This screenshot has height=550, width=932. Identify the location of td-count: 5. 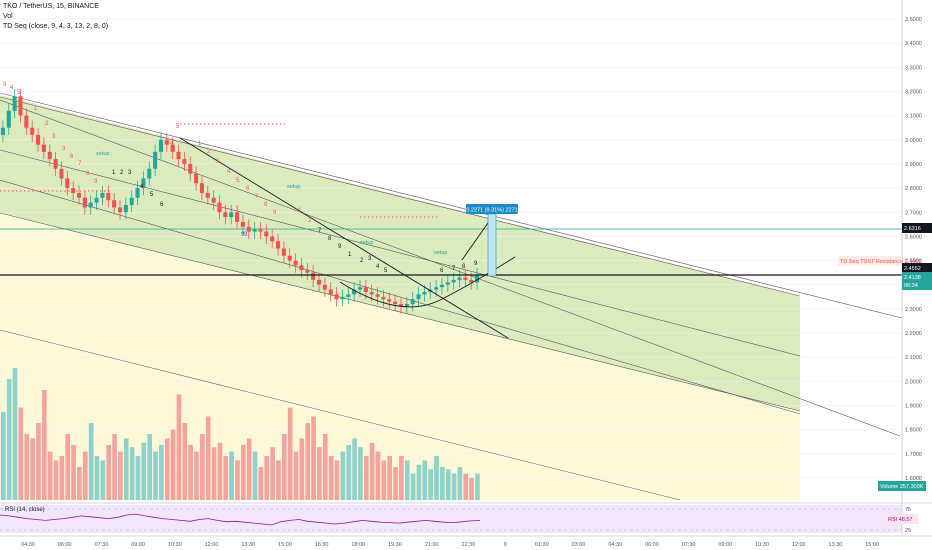
(386, 271).